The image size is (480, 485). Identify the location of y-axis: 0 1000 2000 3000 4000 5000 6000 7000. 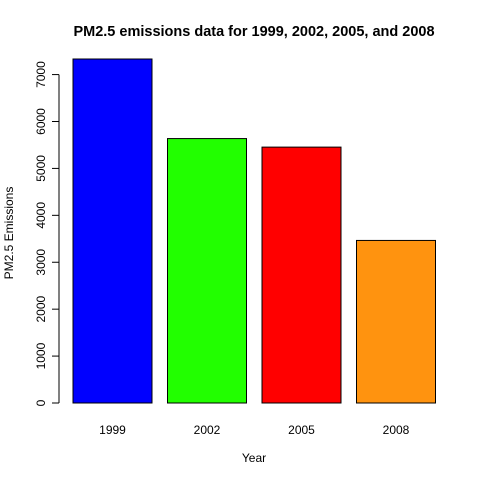
(47, 233).